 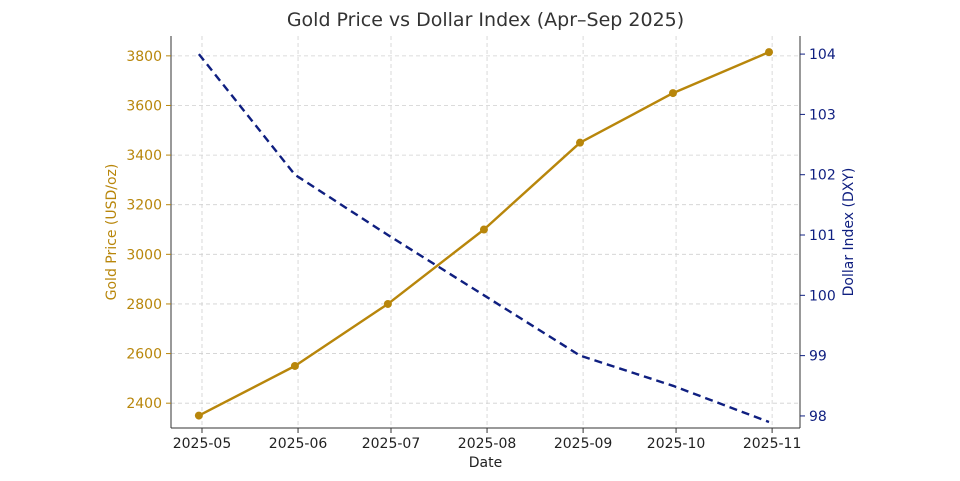 I want to click on y-left-tick-label: 2800, so click(x=144, y=305).